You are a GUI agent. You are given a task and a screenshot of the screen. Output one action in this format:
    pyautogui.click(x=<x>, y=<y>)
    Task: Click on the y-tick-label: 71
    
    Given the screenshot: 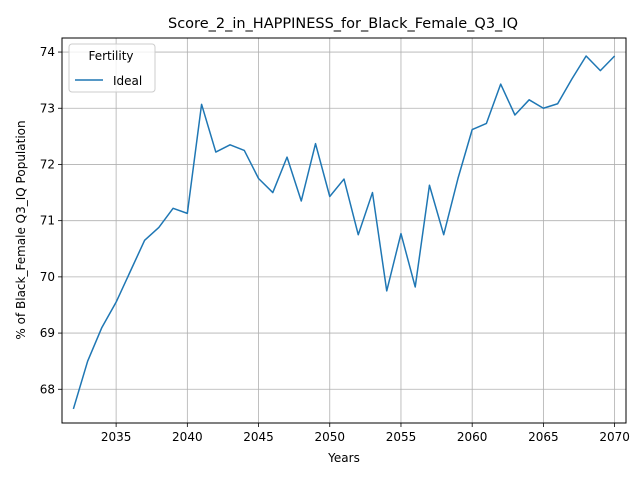 What is the action you would take?
    pyautogui.click(x=47, y=221)
    